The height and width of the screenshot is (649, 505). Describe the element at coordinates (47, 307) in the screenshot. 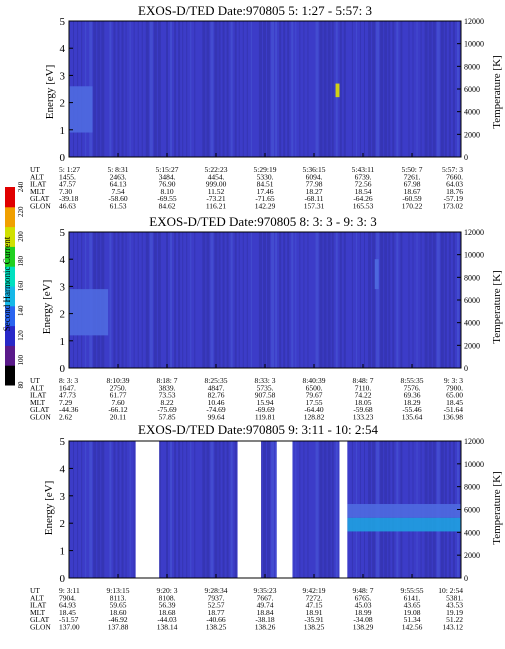

I see `panel-2-ylabel: Energy [eV]` at that location.